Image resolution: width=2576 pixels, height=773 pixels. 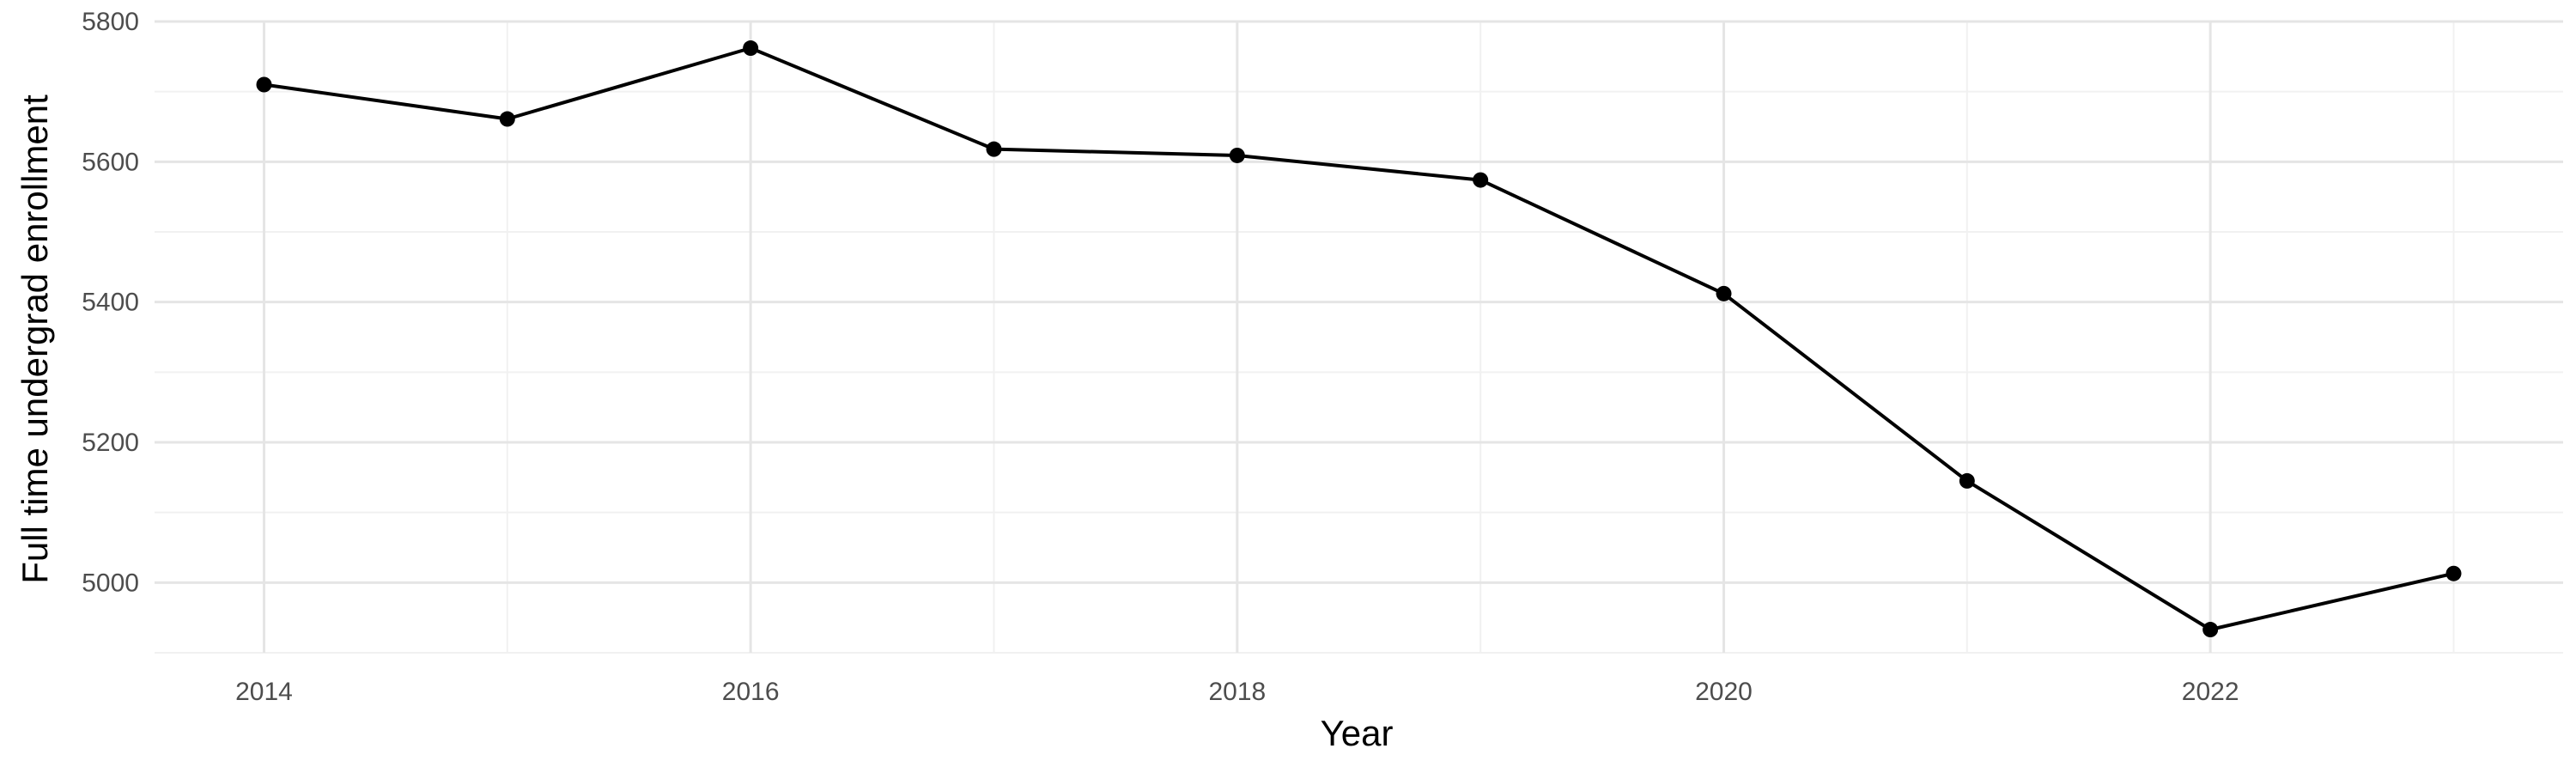 What do you see at coordinates (111, 583) in the screenshot?
I see `y-tick-label: 5000` at bounding box center [111, 583].